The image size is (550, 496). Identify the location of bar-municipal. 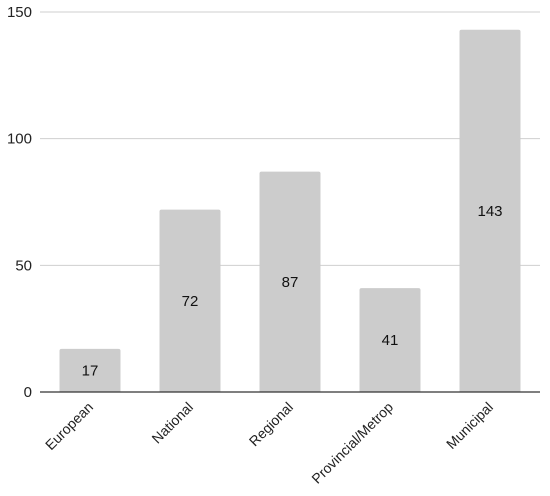
(490, 210).